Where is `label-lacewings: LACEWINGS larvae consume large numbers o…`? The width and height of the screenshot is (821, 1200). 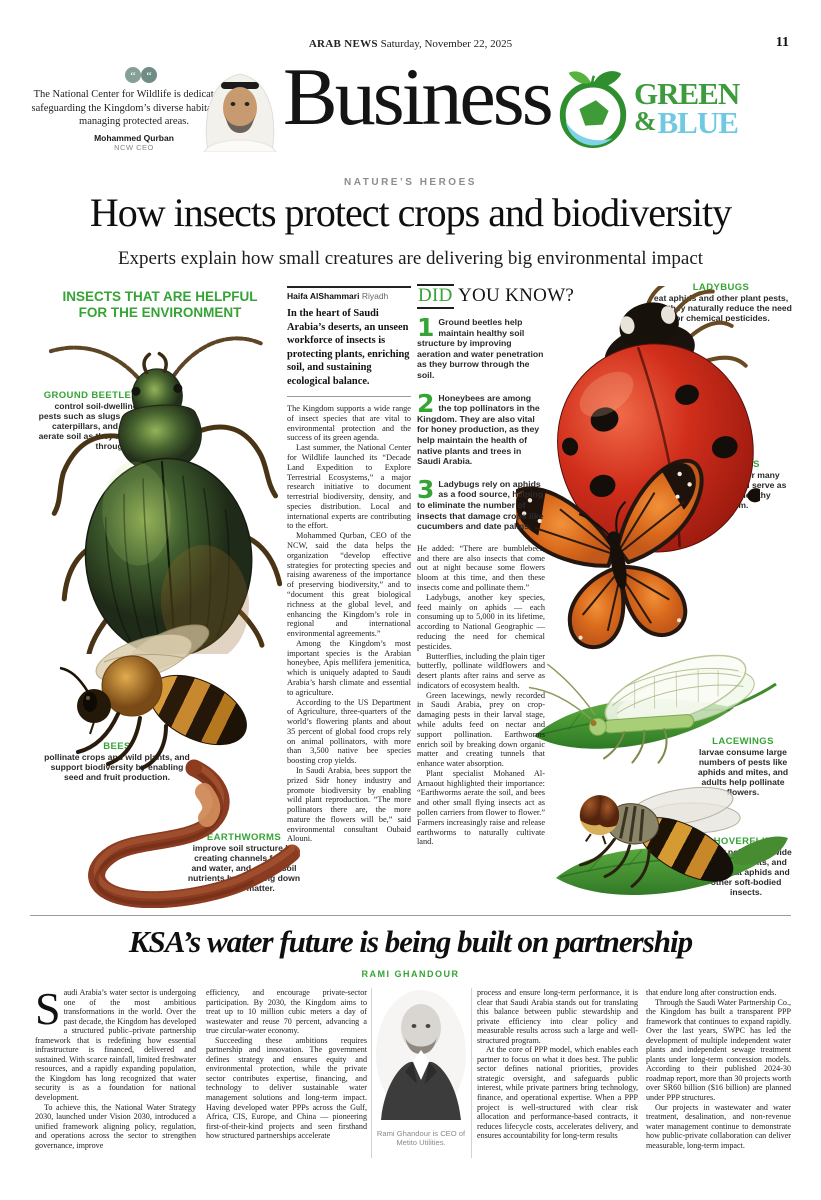
label-lacewings: LACEWINGS larvae consume large numbers o… is located at coordinates (743, 767).